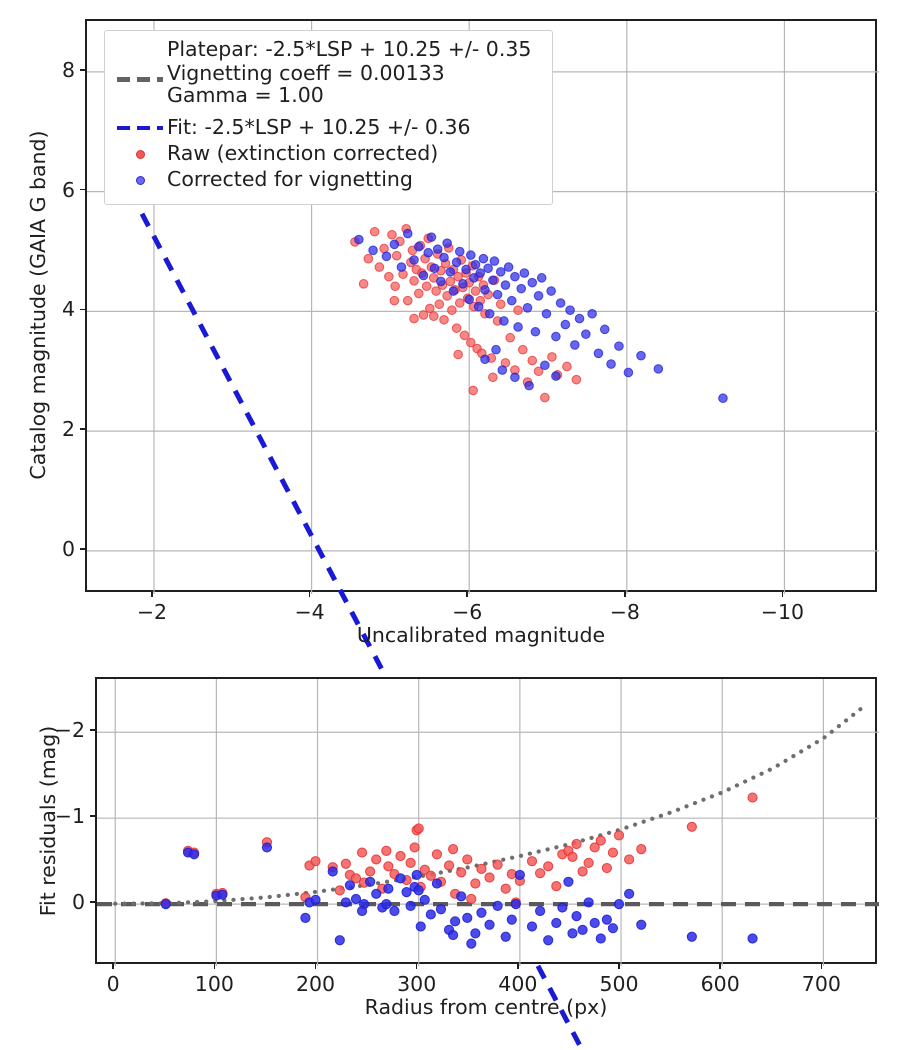  I want to click on y-tick-label: −1, so click(69, 816).